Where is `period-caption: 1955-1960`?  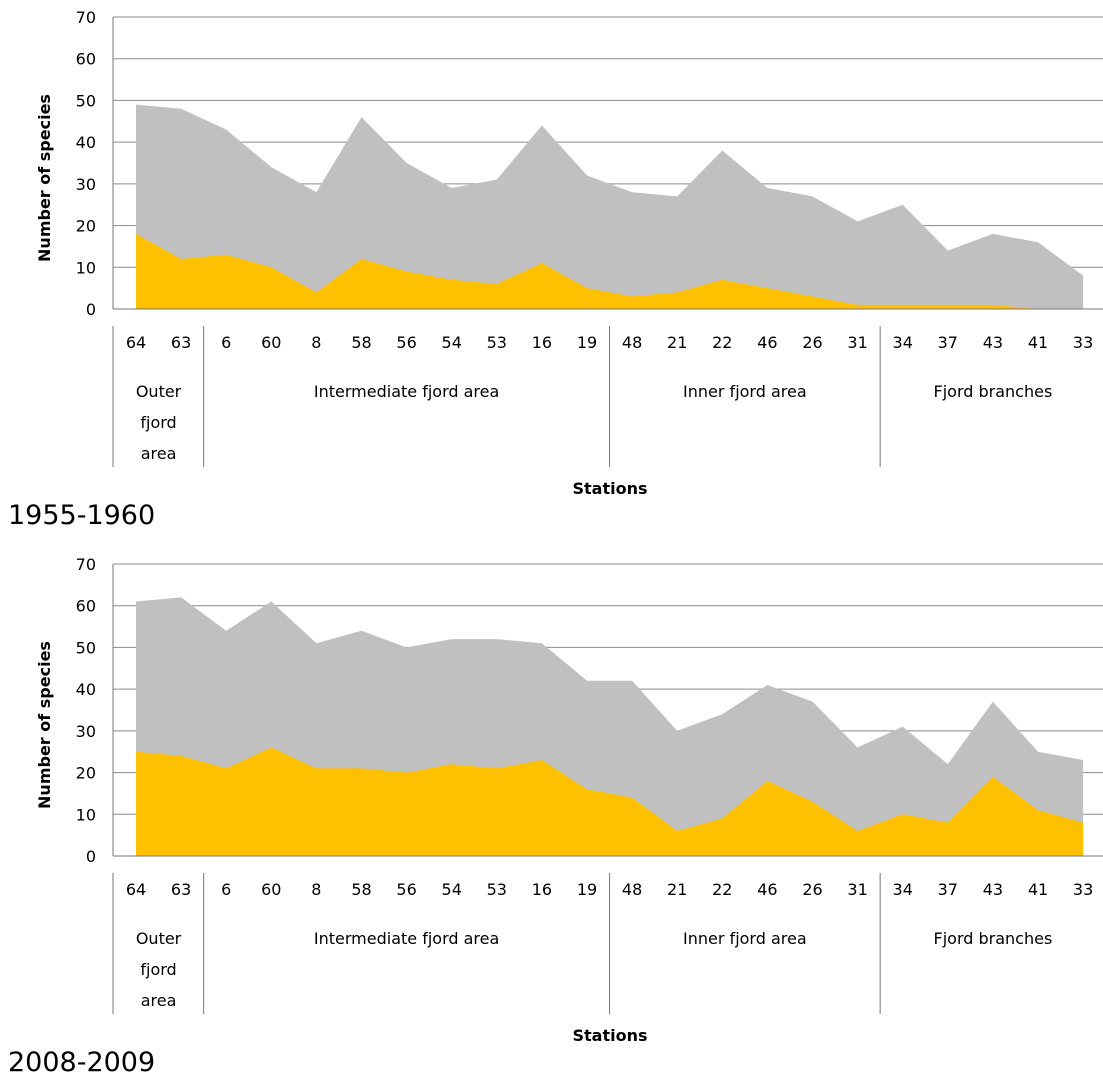 period-caption: 1955-1960 is located at coordinates (81, 515).